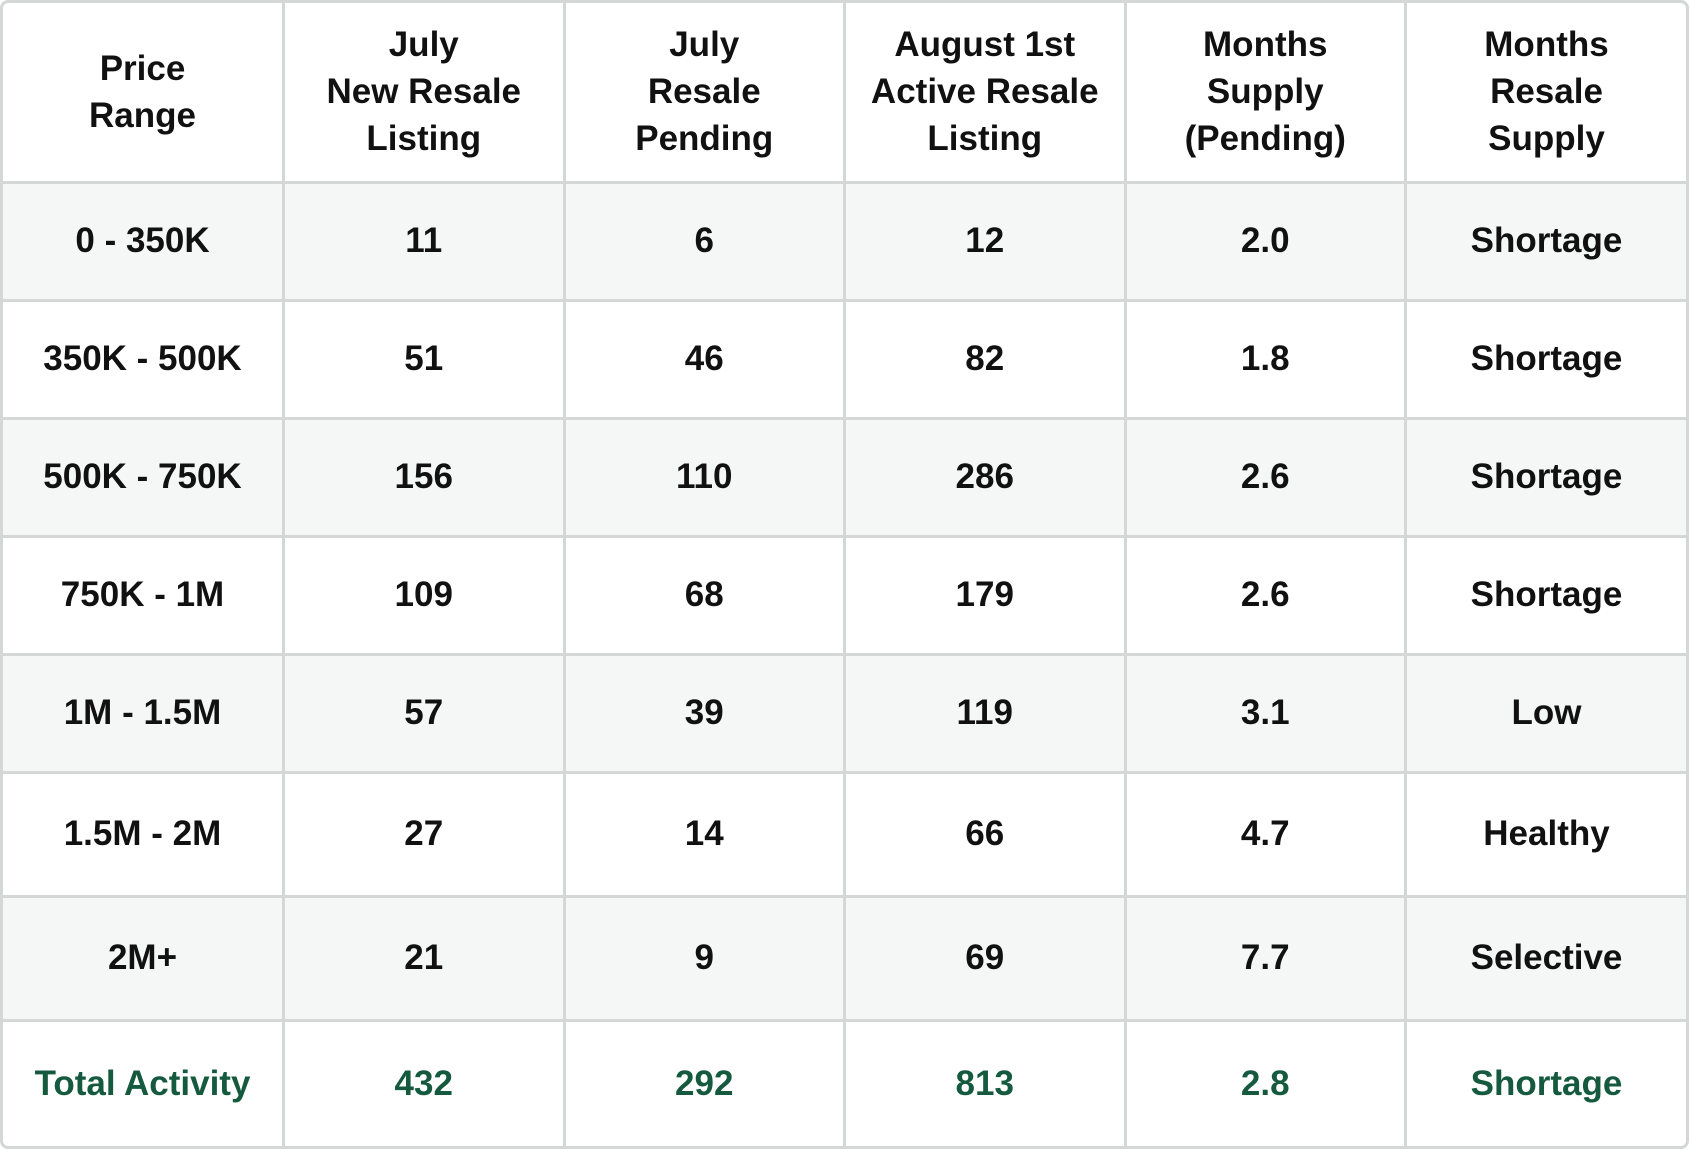 The image size is (1691, 1151). I want to click on header-line: August 1st, so click(985, 45).